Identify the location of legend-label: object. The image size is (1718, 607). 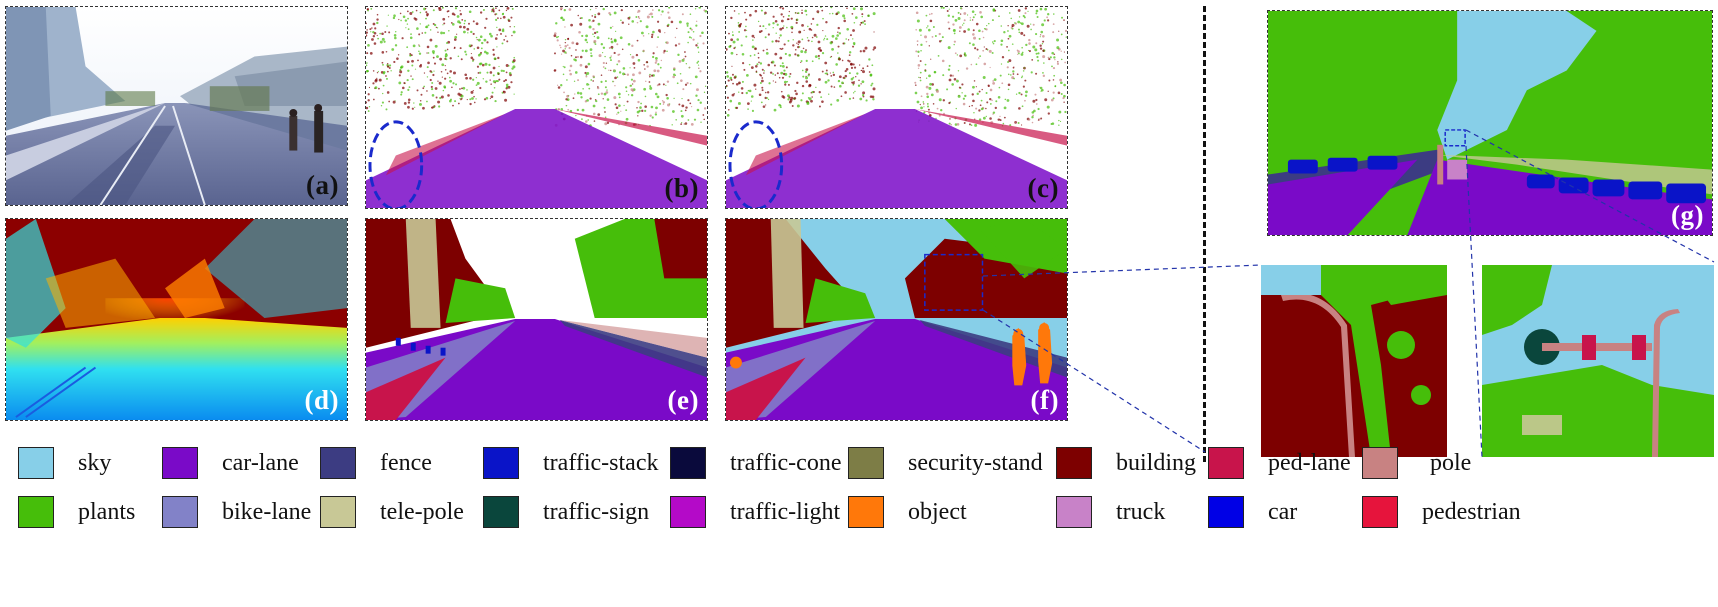
(937, 511).